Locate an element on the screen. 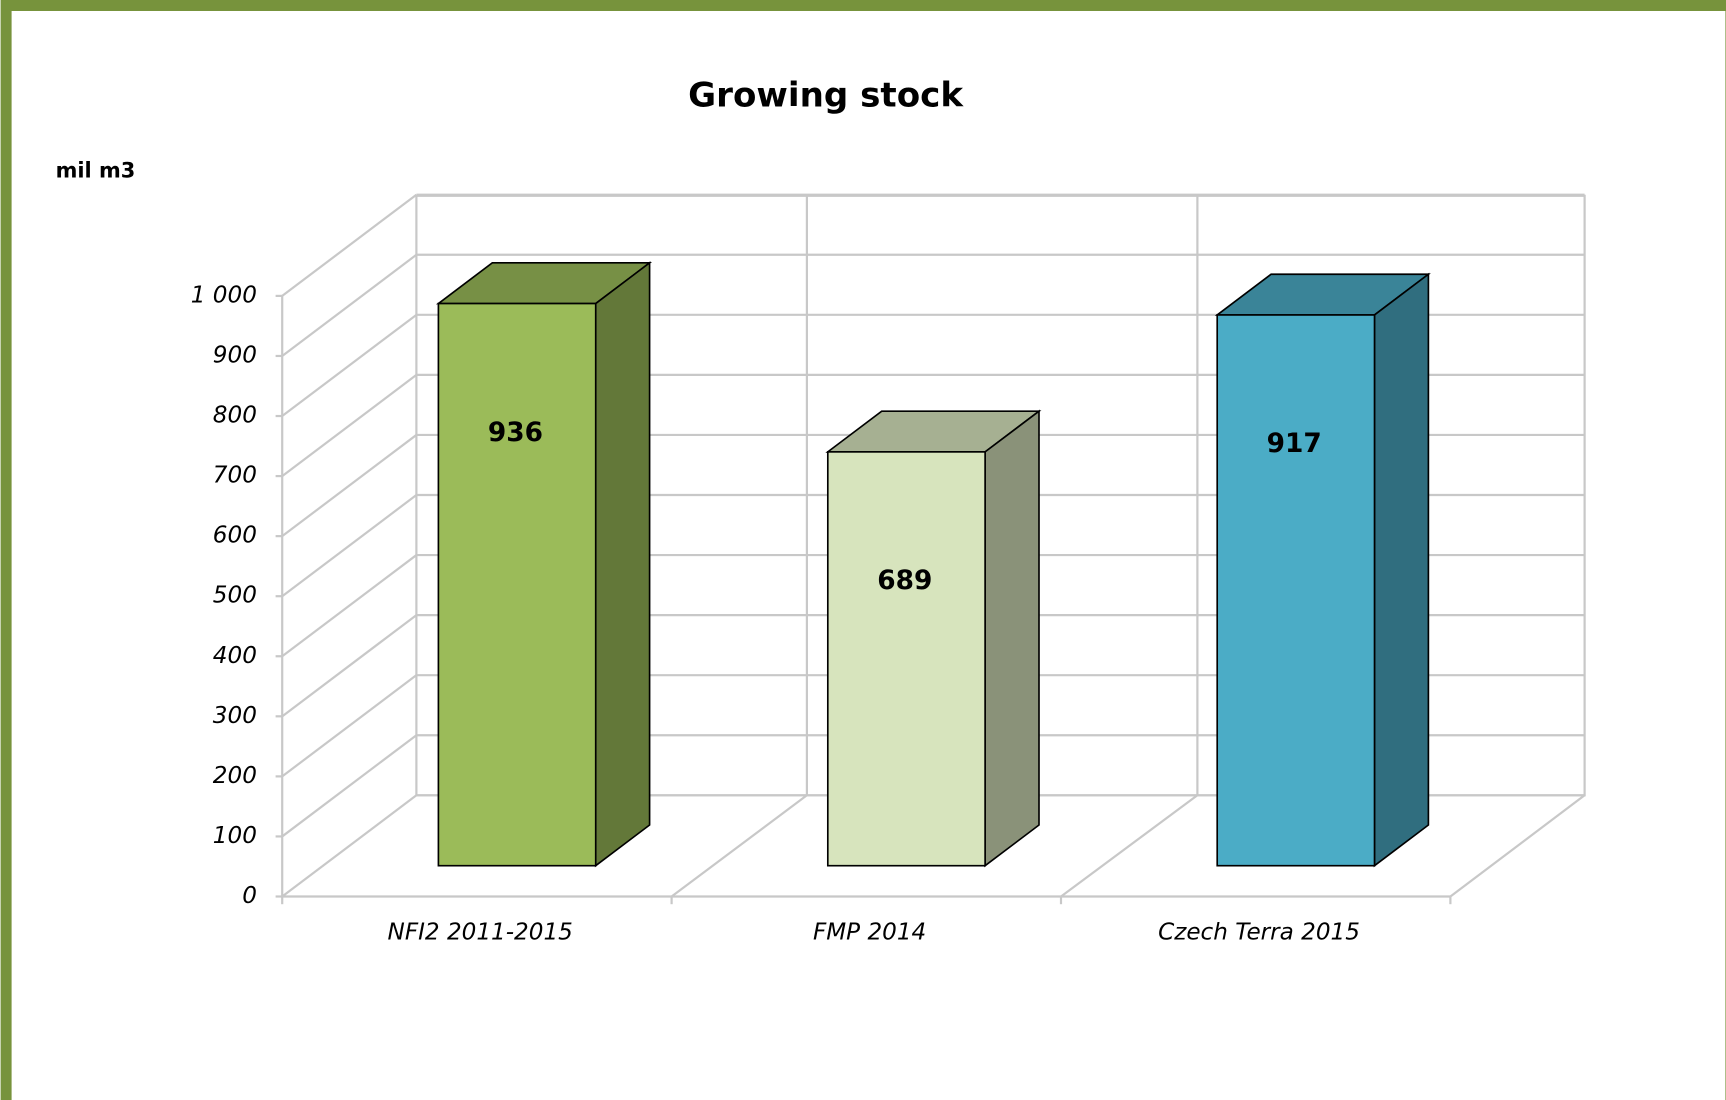  x-tick-label: NFI2 2011-2015 is located at coordinates (480, 932).